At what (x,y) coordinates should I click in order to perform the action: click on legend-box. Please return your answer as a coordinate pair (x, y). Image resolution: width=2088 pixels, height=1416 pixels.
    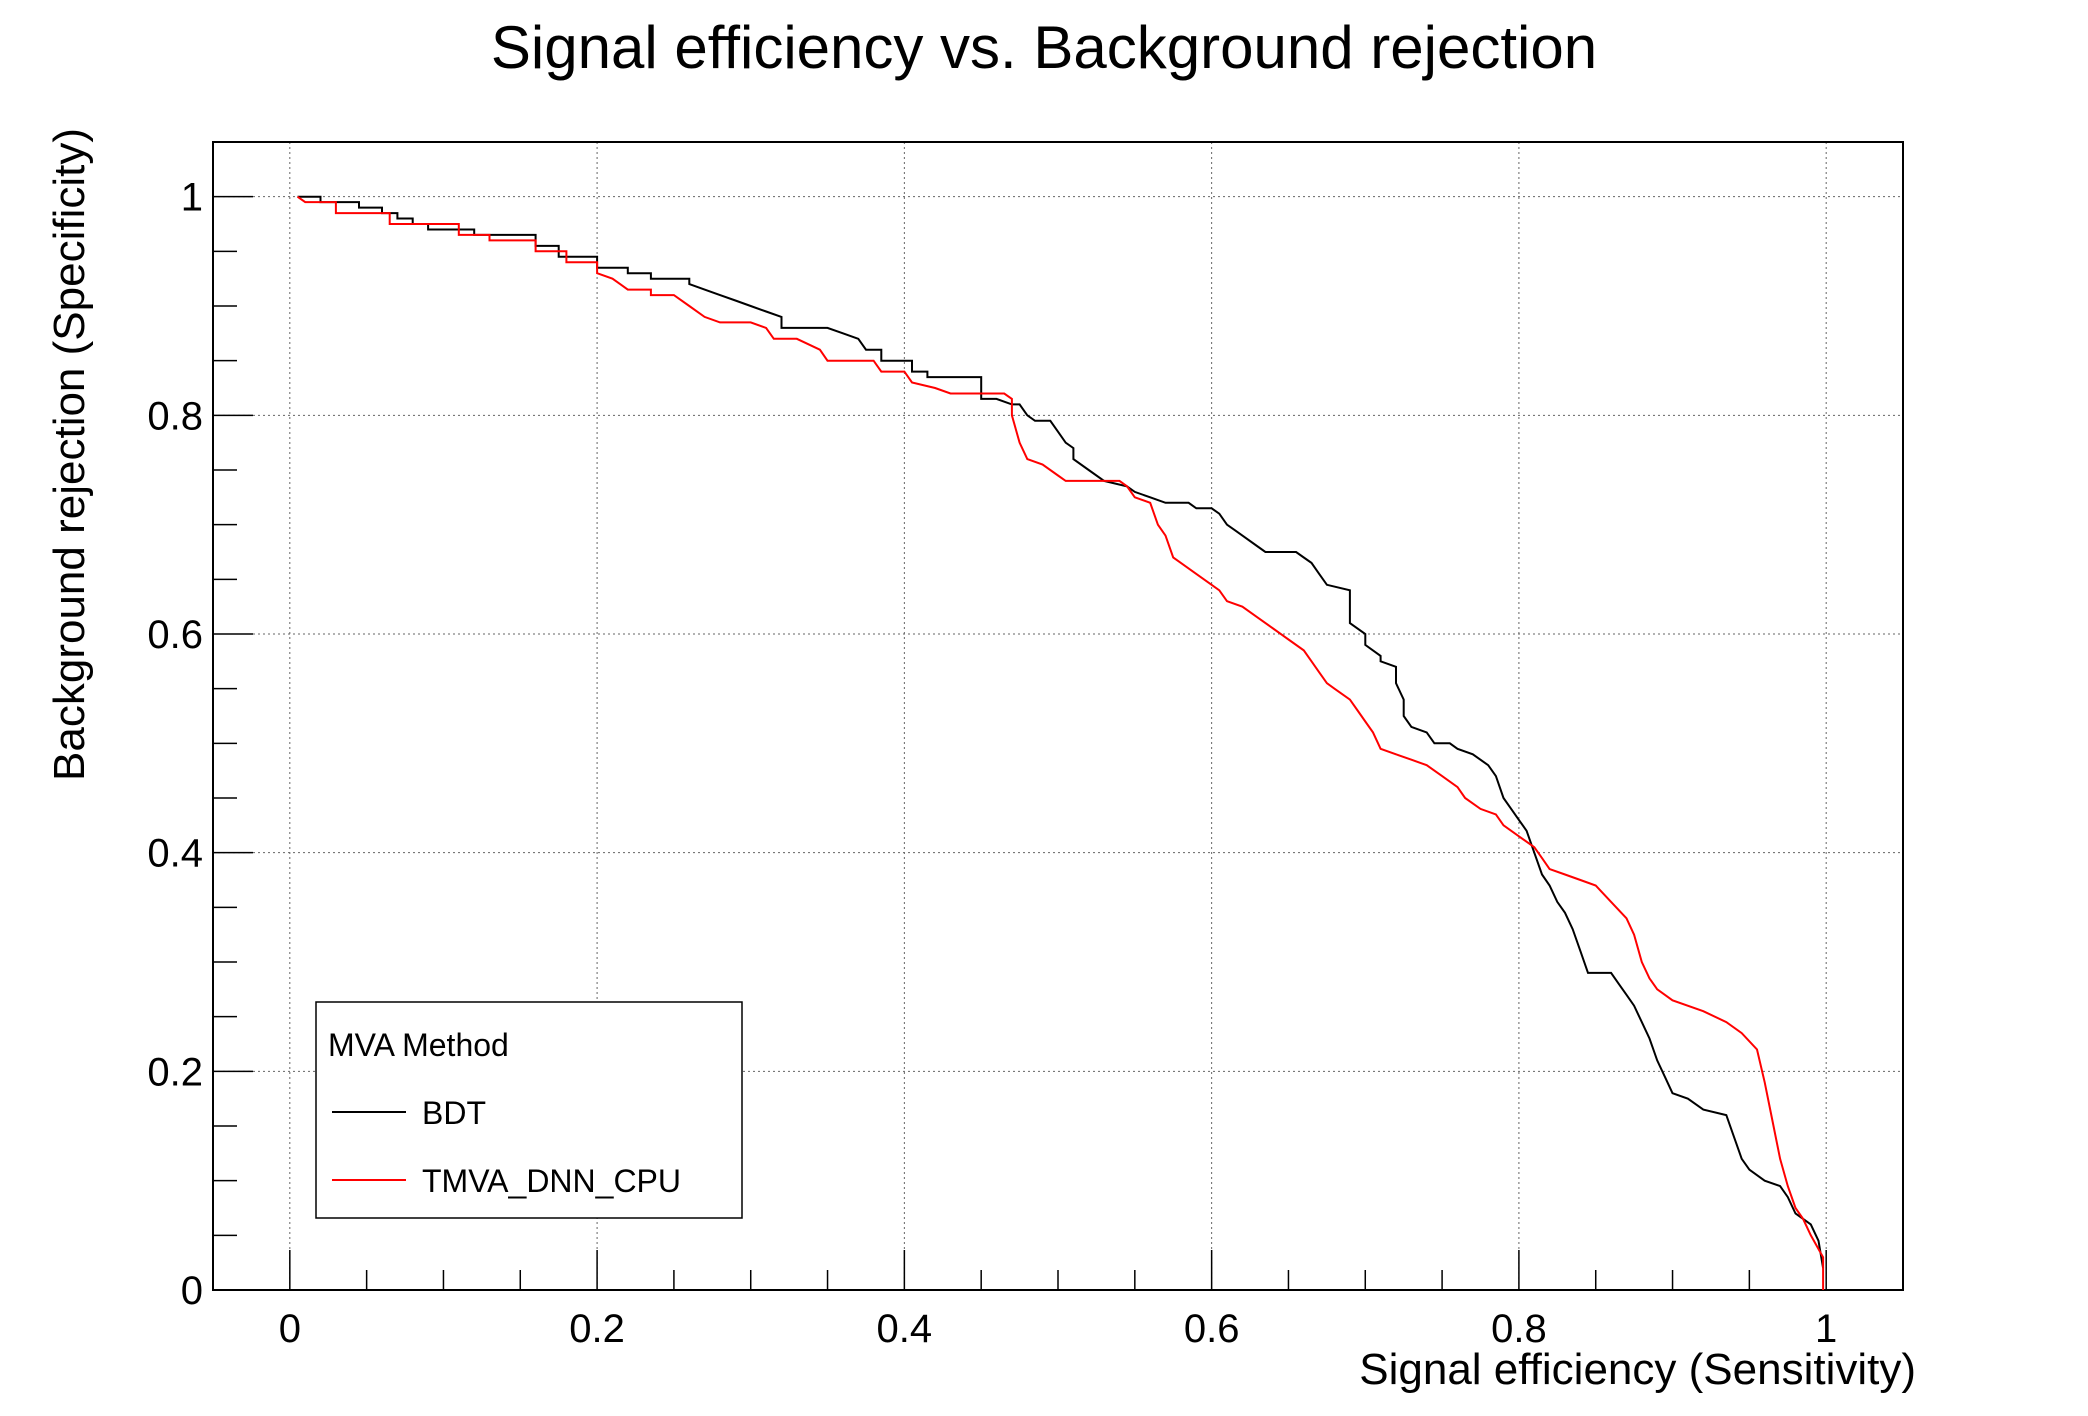
    Looking at the image, I should click on (529, 1110).